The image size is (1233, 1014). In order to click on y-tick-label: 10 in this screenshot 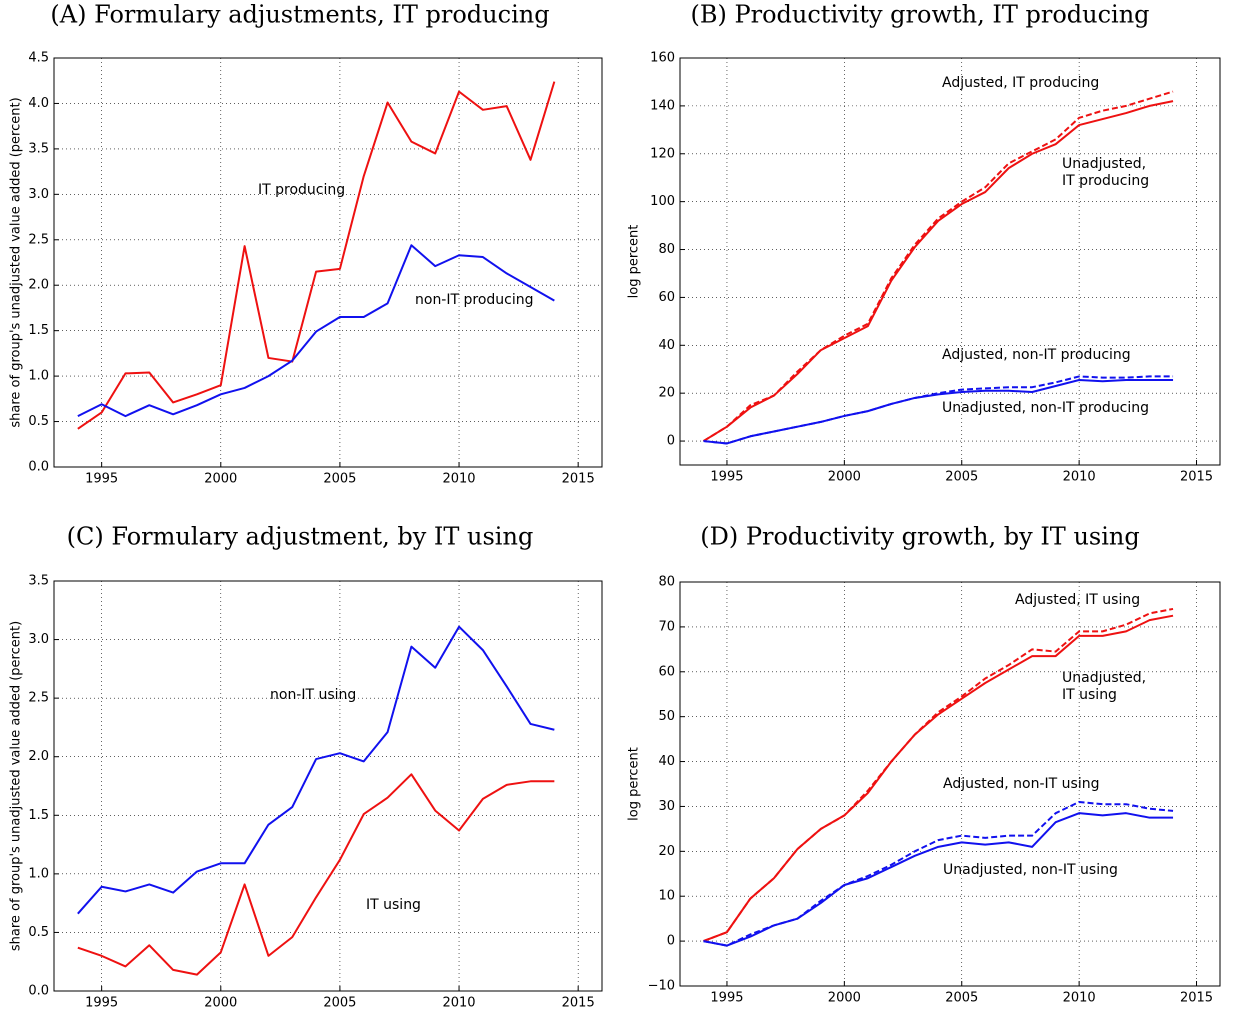, I will do `click(666, 896)`.